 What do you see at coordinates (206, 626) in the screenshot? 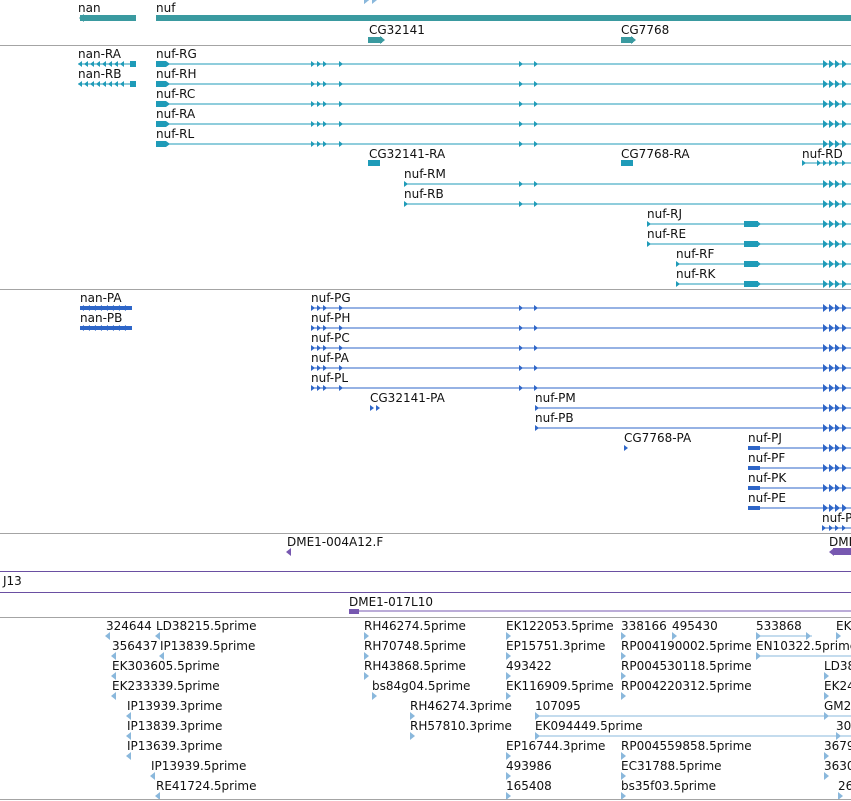
I see `est-label: LD38215.5prime` at bounding box center [206, 626].